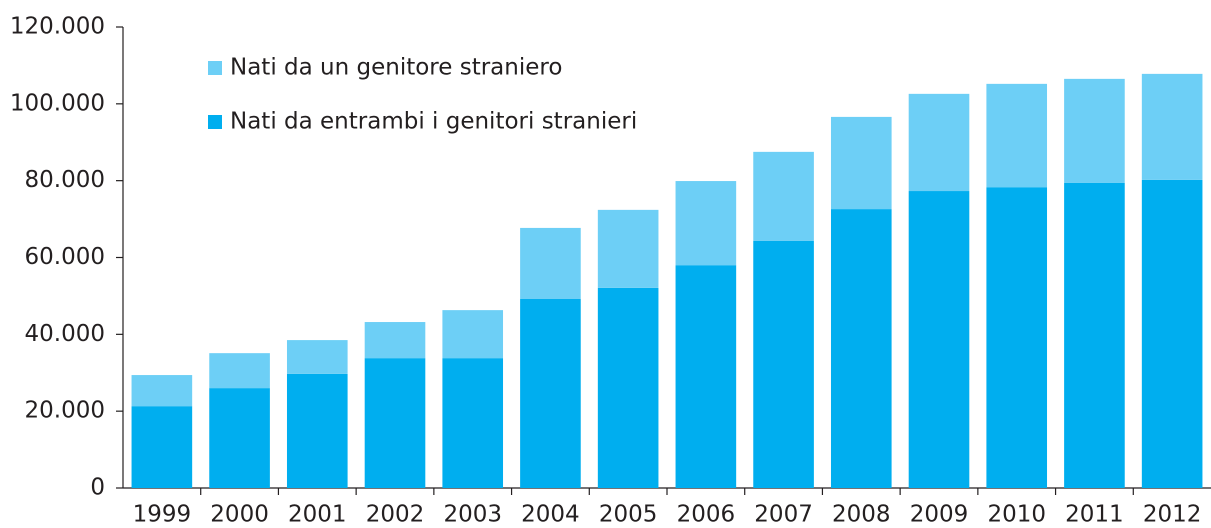  Describe the element at coordinates (783, 515) in the screenshot. I see `x-tick-label: 2007` at that location.